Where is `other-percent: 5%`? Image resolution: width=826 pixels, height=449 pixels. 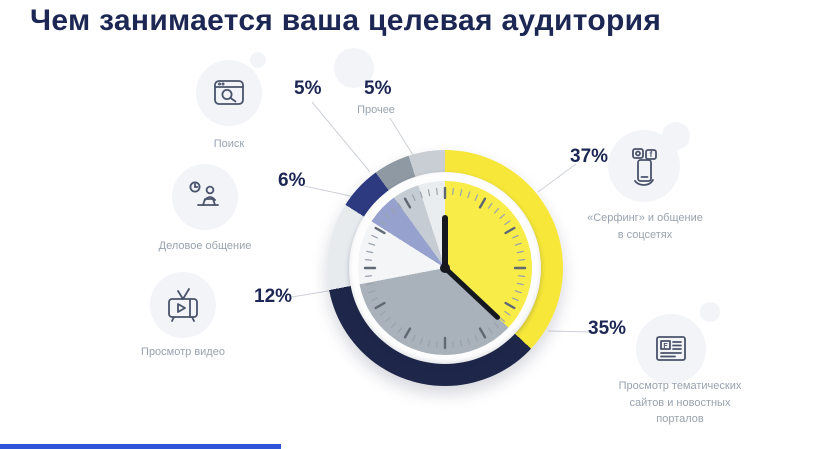
other-percent: 5% is located at coordinates (378, 88).